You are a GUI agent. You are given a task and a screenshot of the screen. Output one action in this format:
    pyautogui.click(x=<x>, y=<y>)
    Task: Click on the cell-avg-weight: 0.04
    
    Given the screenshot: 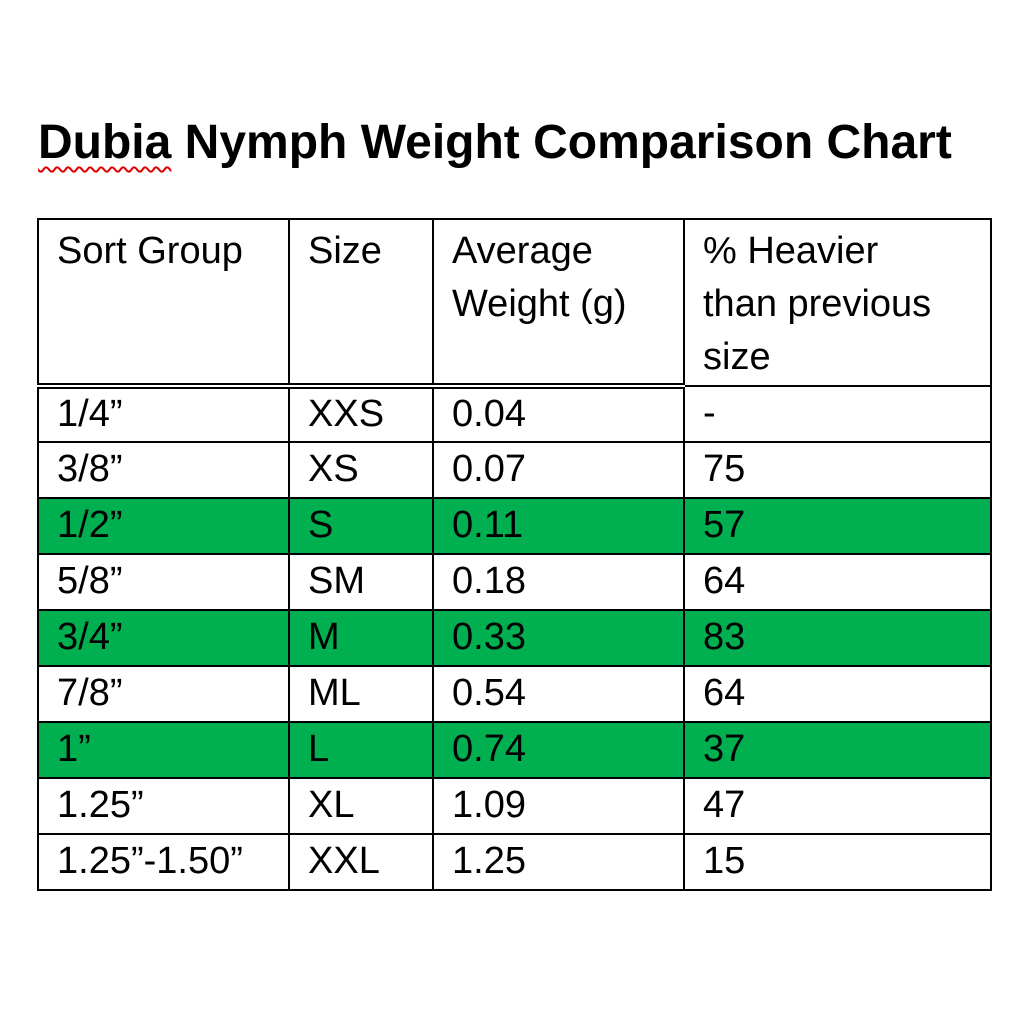 What is the action you would take?
    pyautogui.click(x=558, y=413)
    